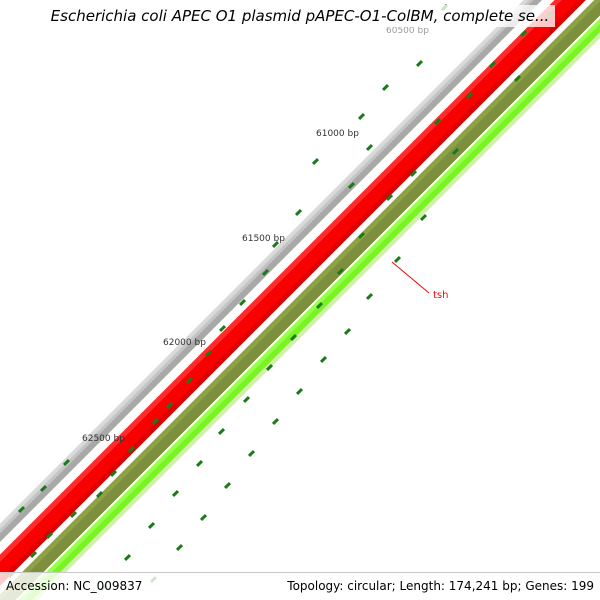 The height and width of the screenshot is (600, 600). What do you see at coordinates (407, 31) in the screenshot?
I see `bp-coordinate-label: 60500 bp` at bounding box center [407, 31].